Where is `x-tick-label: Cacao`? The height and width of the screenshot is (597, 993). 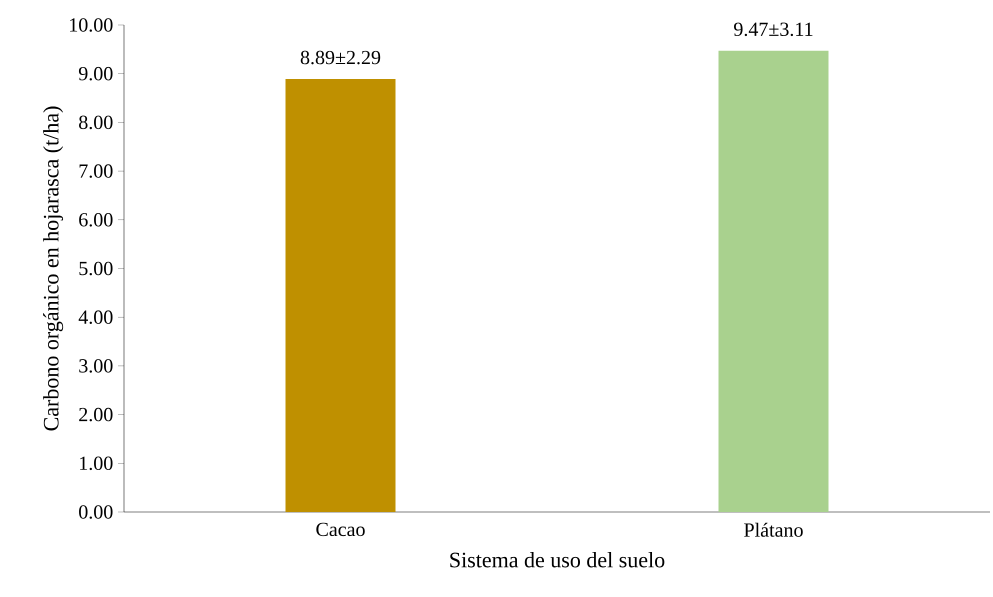
x-tick-label: Cacao is located at coordinates (340, 529).